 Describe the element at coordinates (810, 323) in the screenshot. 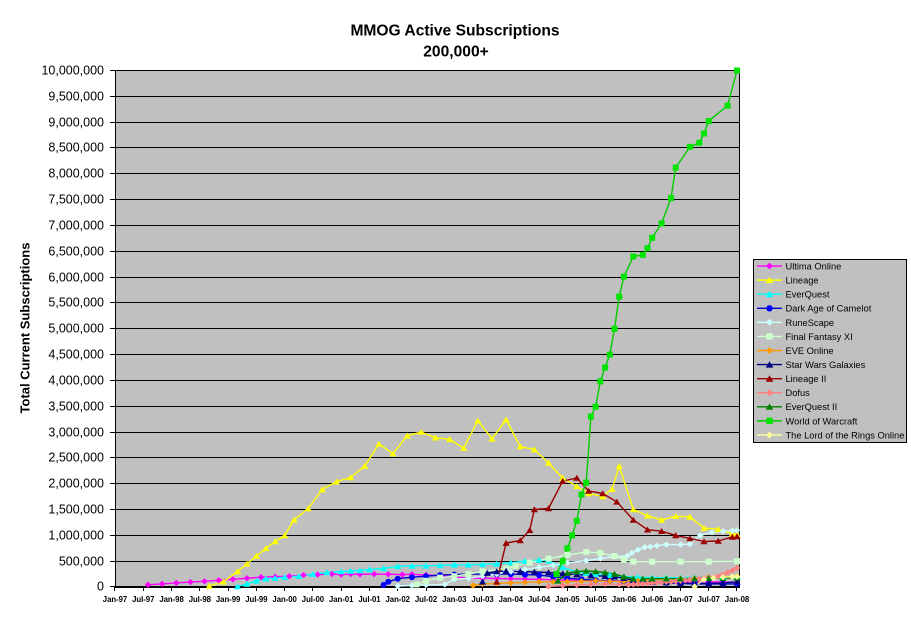

I see `svg-text: RuneScape` at that location.